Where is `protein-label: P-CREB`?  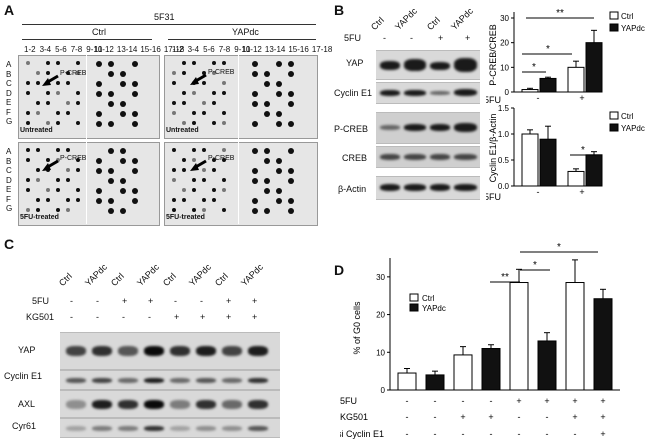 protein-label: P-CREB is located at coordinates (351, 129).